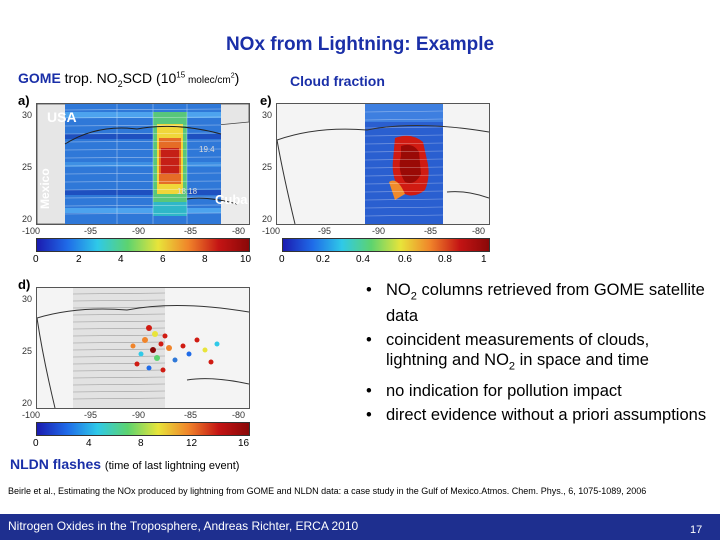 The width and height of the screenshot is (720, 540). What do you see at coordinates (232, 76) in the screenshot?
I see `gome-units-sup: 2` at bounding box center [232, 76].